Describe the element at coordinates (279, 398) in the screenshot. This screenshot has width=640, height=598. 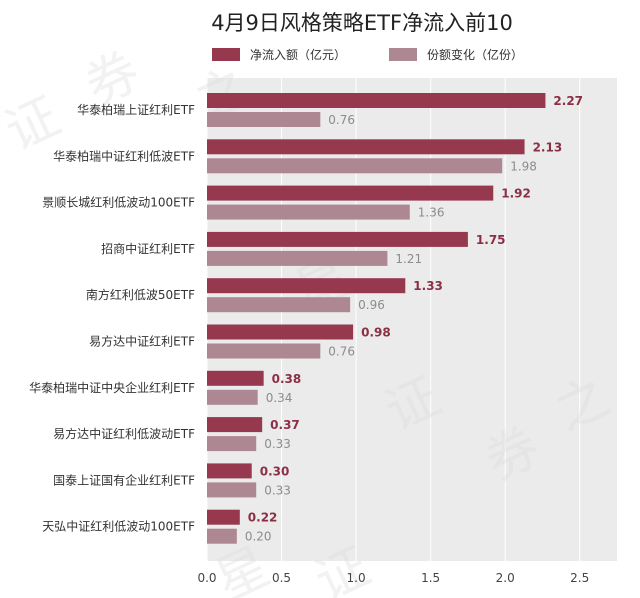
I see `value-label-share-change: 0.34` at that location.